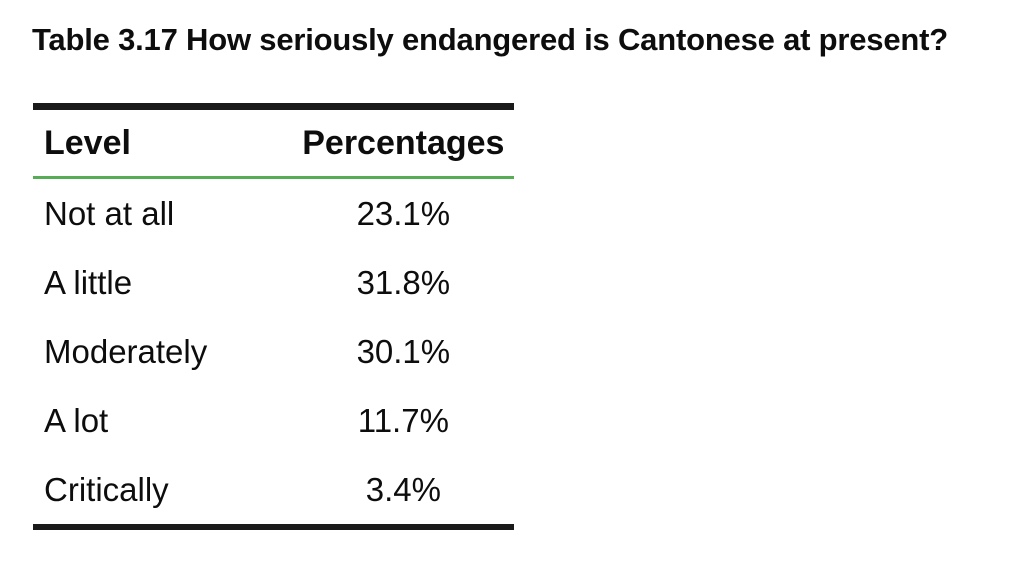 The image size is (1030, 562). What do you see at coordinates (273, 489) in the screenshot?
I see `table-row: Critically 3.4%` at bounding box center [273, 489].